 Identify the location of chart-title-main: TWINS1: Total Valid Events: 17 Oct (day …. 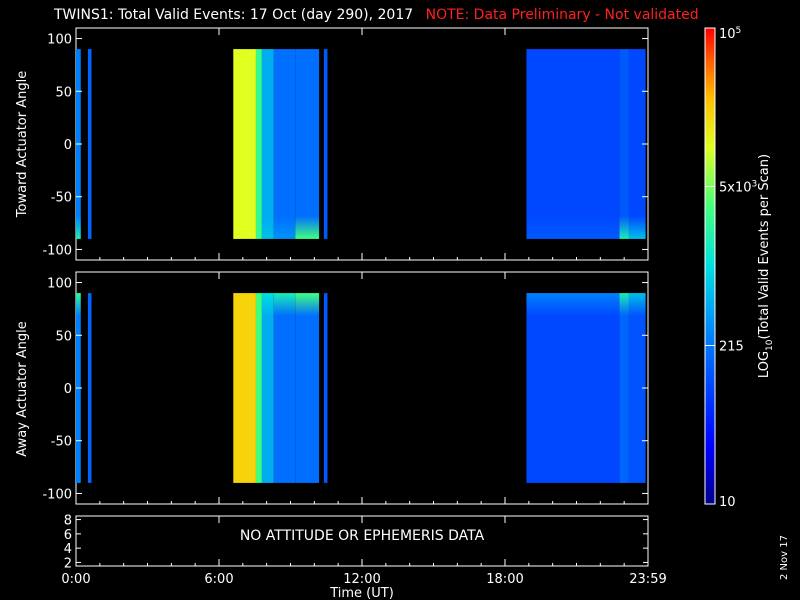
(234, 15).